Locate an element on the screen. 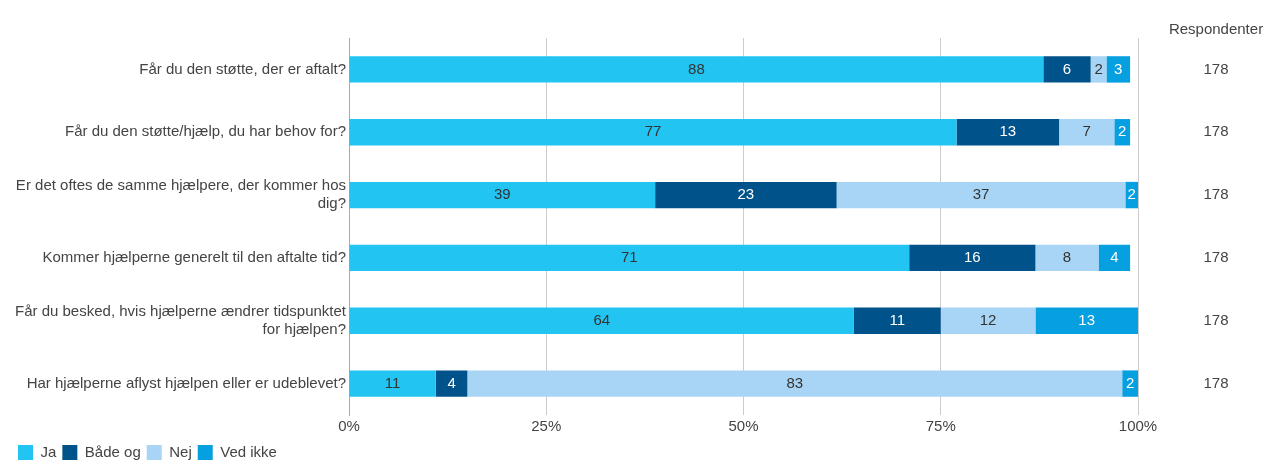 The height and width of the screenshot is (475, 1276). legend-label: Både og is located at coordinates (112, 451).